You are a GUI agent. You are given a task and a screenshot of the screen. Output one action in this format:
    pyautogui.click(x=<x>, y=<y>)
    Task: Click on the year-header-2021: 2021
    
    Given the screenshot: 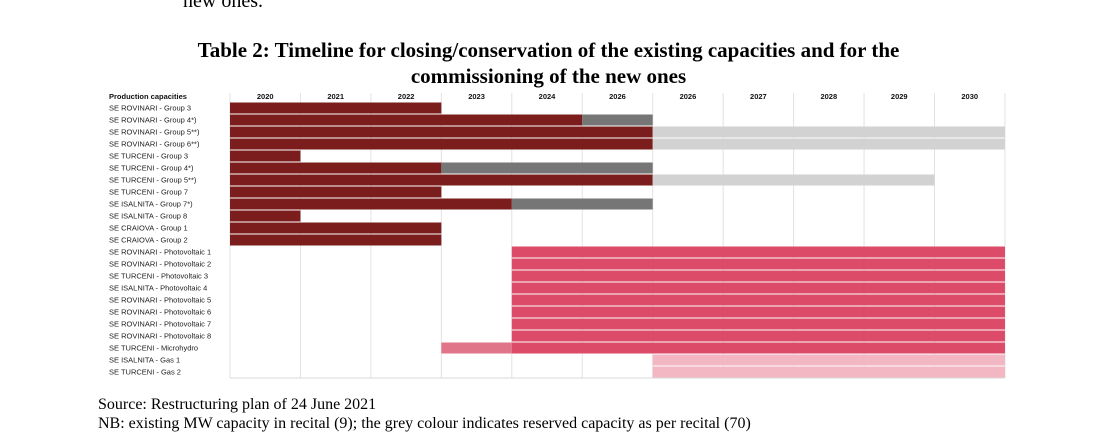 What is the action you would take?
    pyautogui.click(x=335, y=96)
    